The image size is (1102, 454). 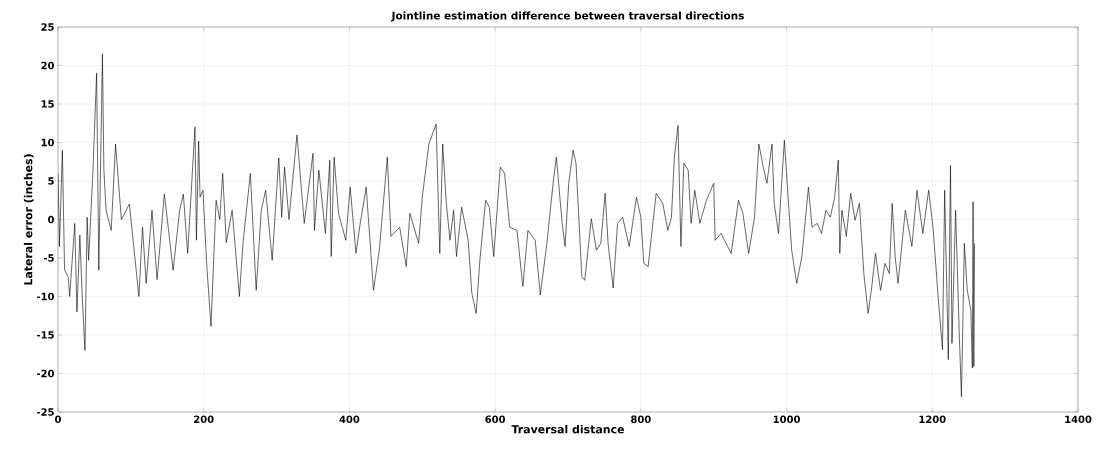 What do you see at coordinates (45, 296) in the screenshot?
I see `y-tick-label: -10` at bounding box center [45, 296].